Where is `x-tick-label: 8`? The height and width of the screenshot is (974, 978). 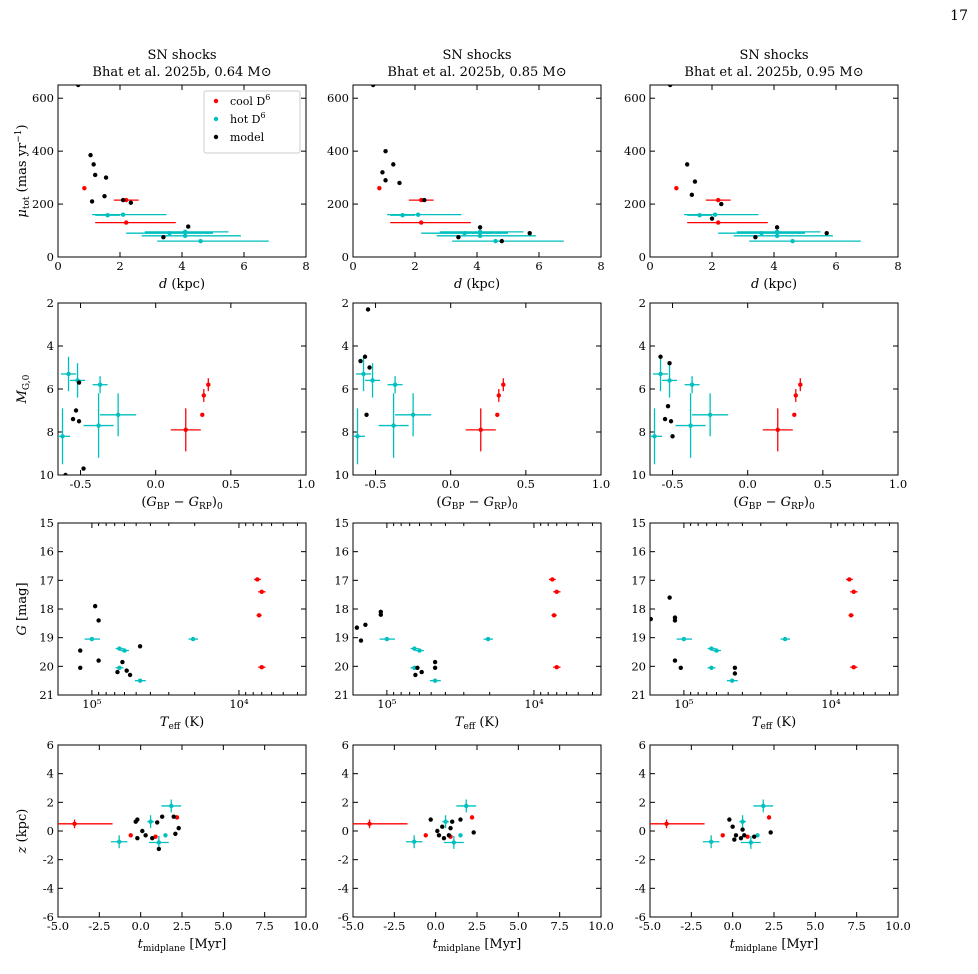
x-tick-label: 8 is located at coordinates (305, 266).